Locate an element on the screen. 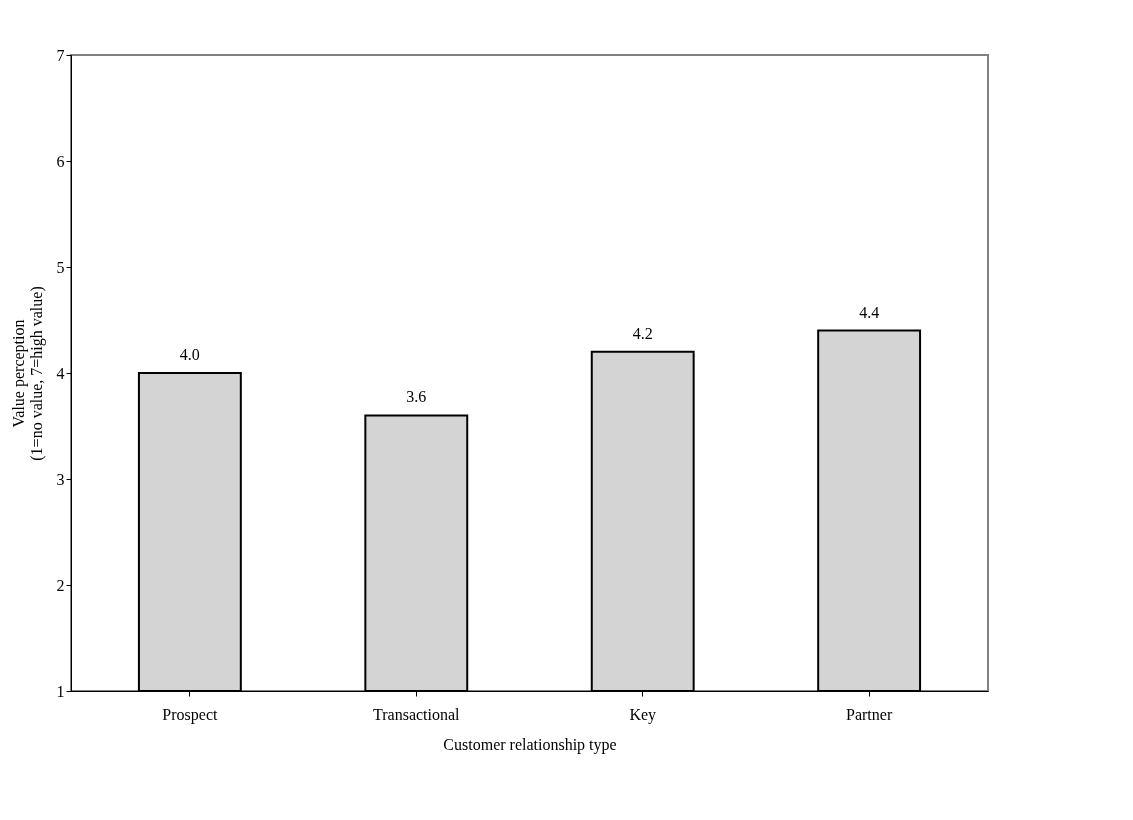  x-tick-label: Key is located at coordinates (643, 714).